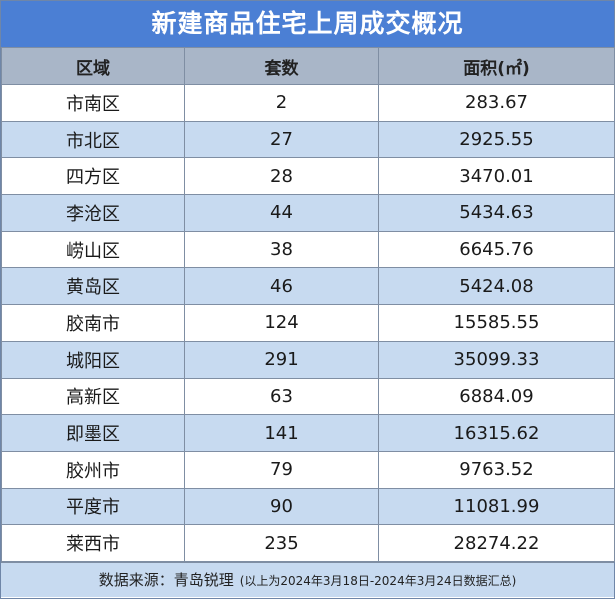 This screenshot has height=599, width=615. What do you see at coordinates (93, 396) in the screenshot?
I see `region-cell: 高新区` at bounding box center [93, 396].